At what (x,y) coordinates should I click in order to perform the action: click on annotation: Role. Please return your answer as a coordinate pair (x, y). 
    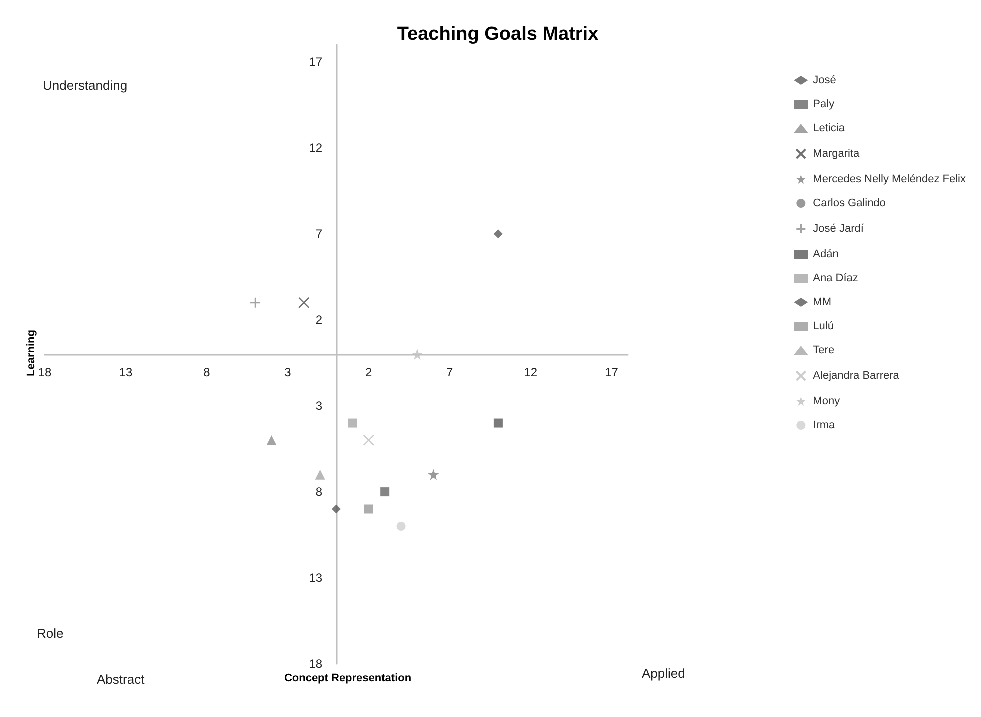
    Looking at the image, I should click on (50, 633).